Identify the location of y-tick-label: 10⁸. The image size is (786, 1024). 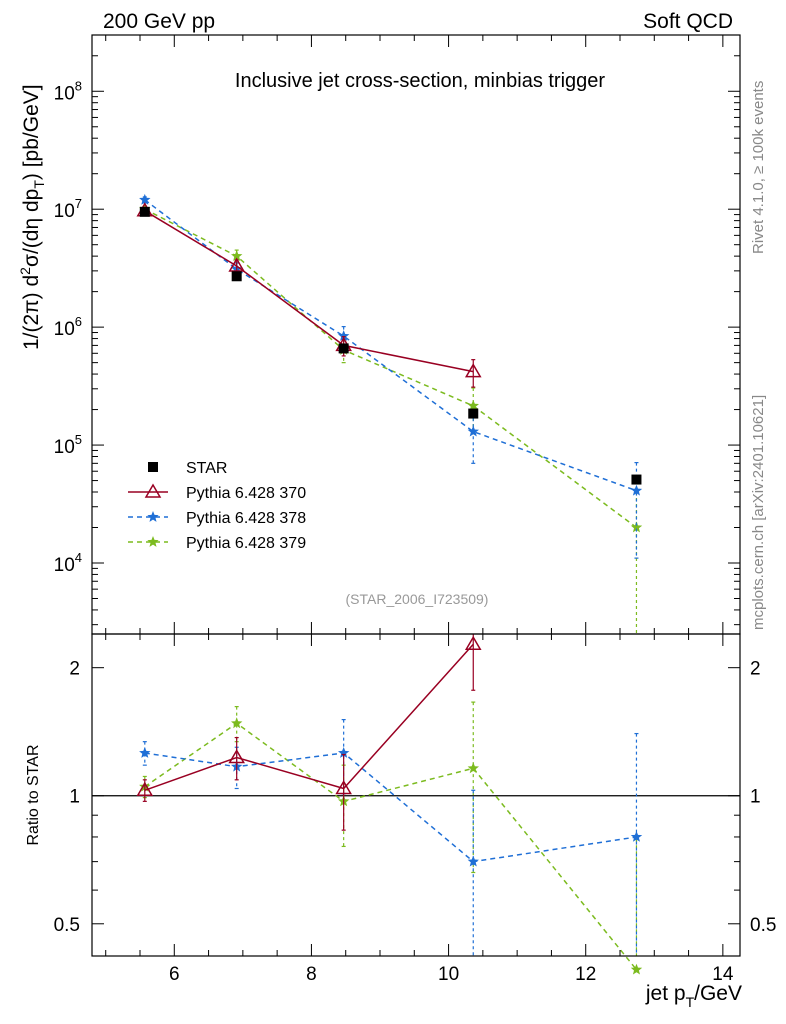
(68, 91).